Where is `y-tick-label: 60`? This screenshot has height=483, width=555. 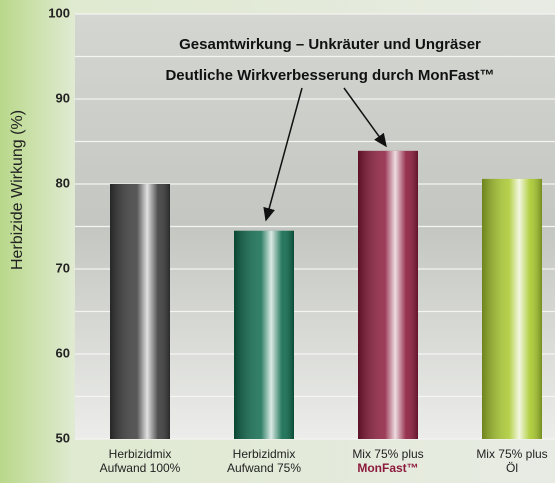 y-tick-label: 60 is located at coordinates (63, 352).